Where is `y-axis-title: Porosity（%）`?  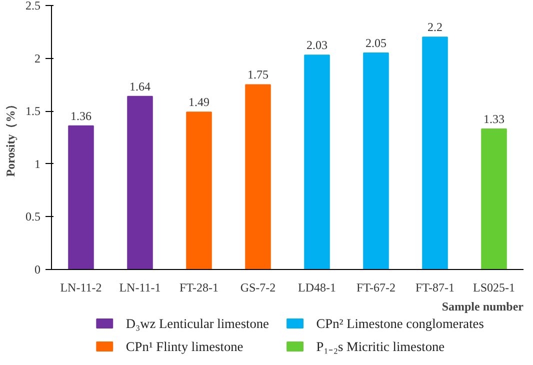 y-axis-title: Porosity（%） is located at coordinates (11, 137).